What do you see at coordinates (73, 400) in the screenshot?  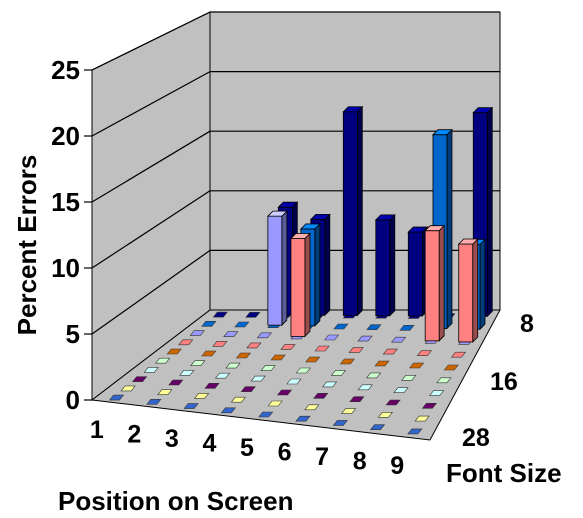 I see `y-tick-label: 0` at bounding box center [73, 400].